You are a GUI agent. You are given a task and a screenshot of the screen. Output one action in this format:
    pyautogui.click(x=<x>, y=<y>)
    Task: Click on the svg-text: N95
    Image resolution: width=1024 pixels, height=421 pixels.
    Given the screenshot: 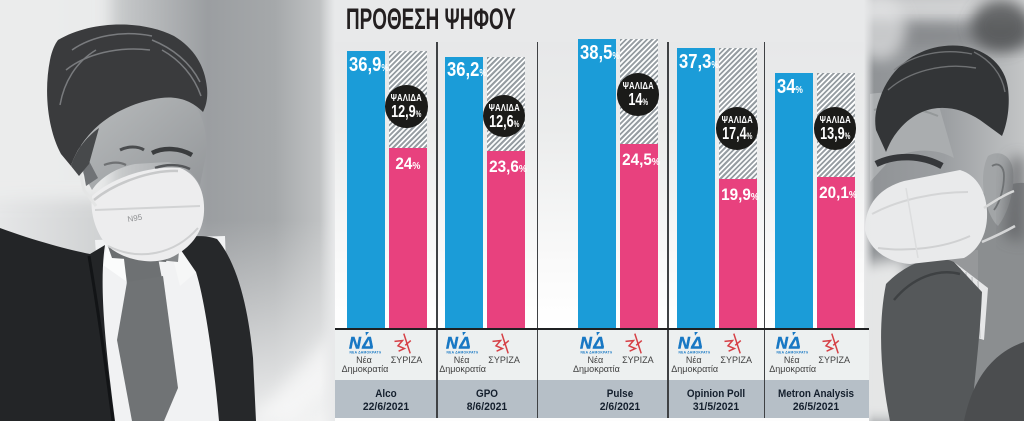 What is the action you would take?
    pyautogui.click(x=135, y=218)
    